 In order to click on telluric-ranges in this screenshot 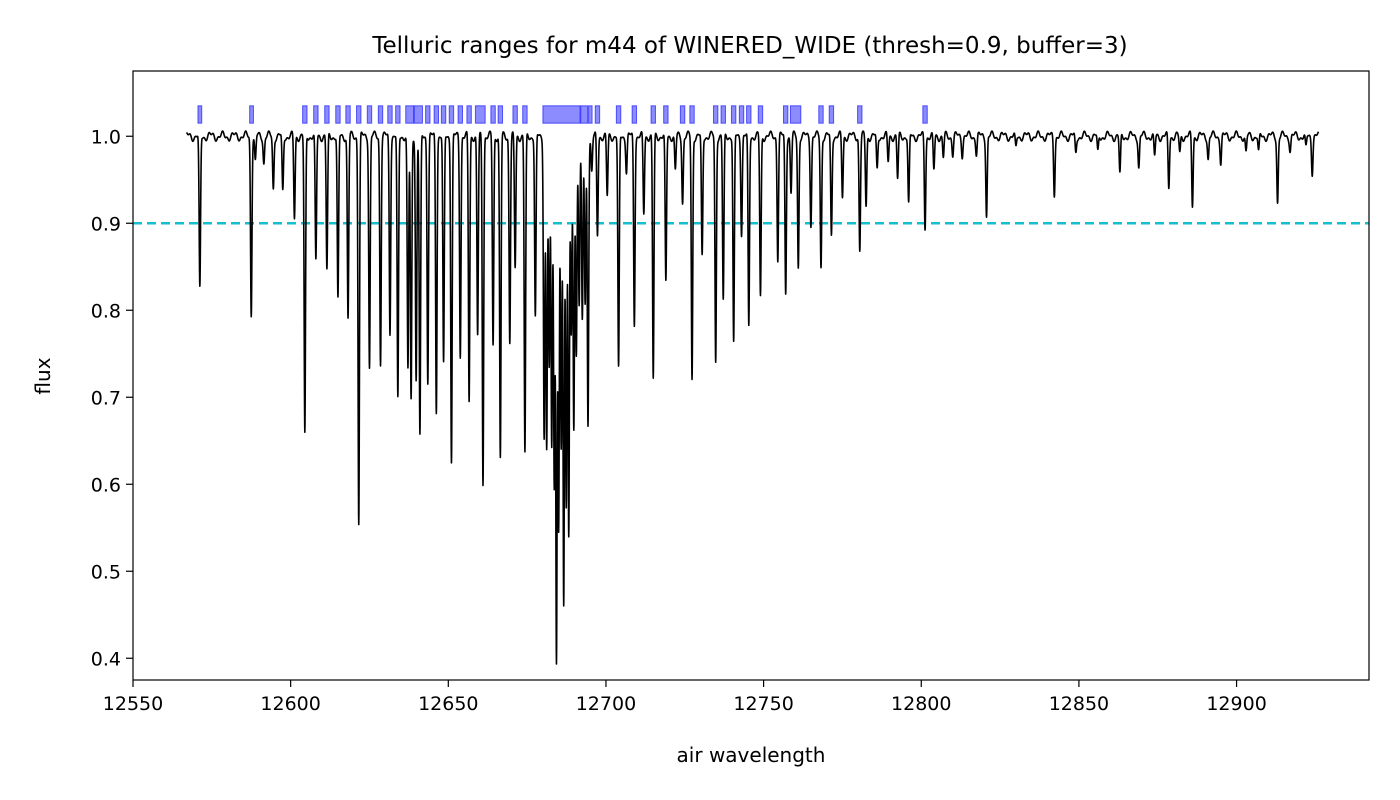, I will do `click(562, 114)`.